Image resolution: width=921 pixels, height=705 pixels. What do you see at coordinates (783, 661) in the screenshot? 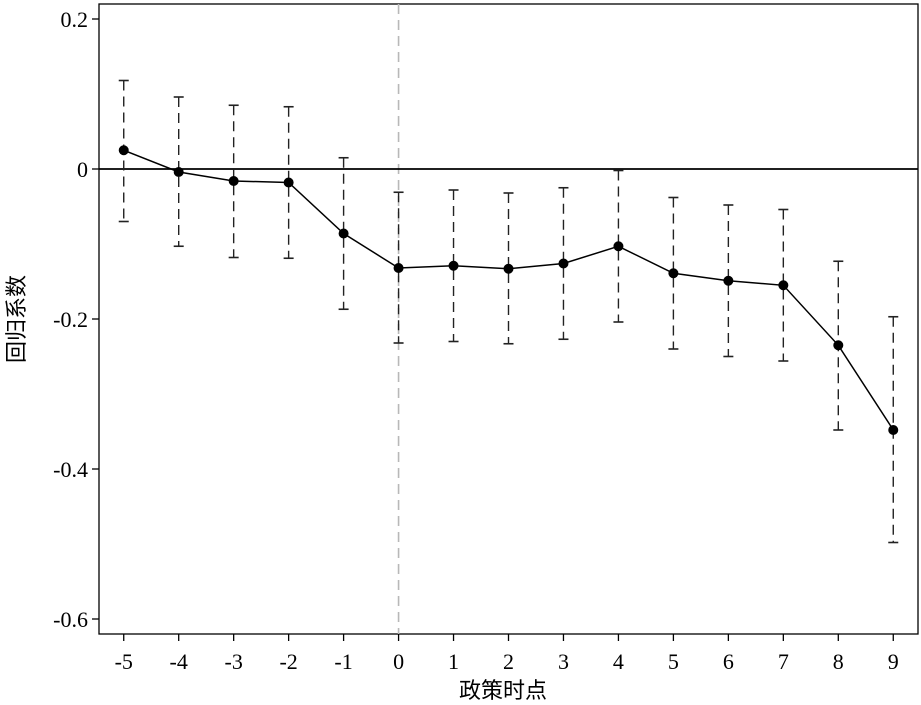
I see `x-tick-label: 7` at bounding box center [783, 661].